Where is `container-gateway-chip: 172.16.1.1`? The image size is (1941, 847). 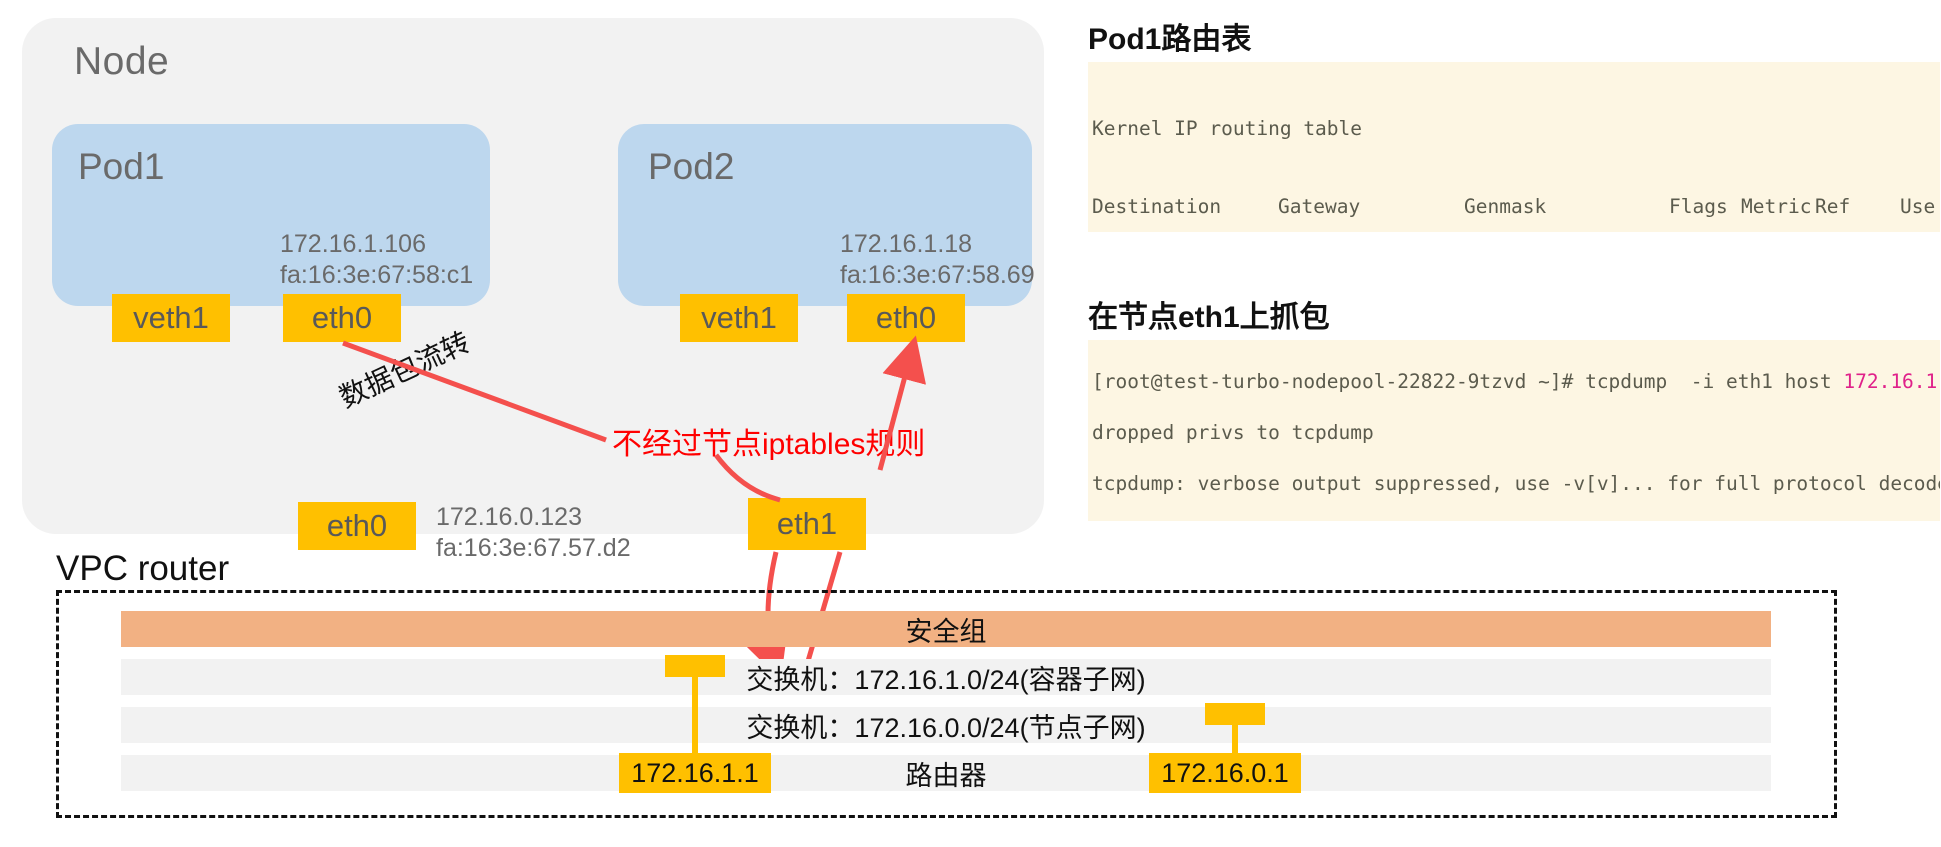 container-gateway-chip: 172.16.1.1 is located at coordinates (695, 773).